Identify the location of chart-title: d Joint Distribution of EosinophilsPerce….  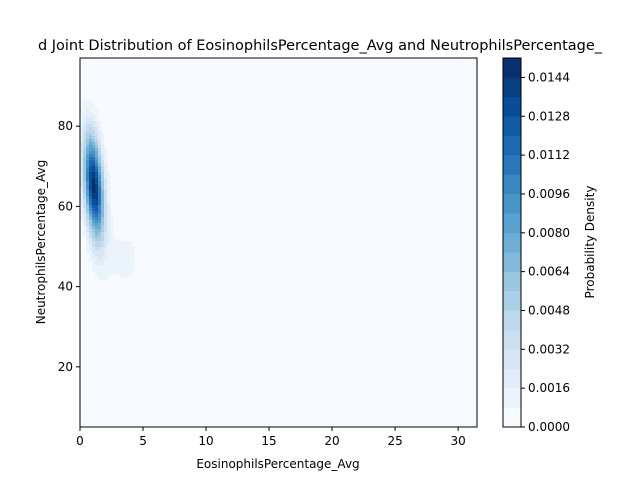
(320, 46).